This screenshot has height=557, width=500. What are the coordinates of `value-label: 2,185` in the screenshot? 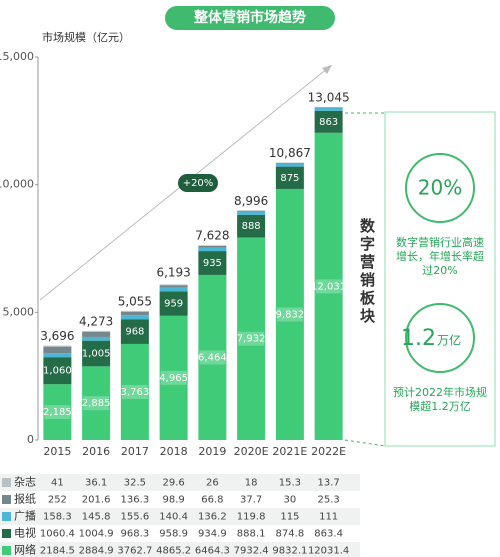 It's located at (57, 412).